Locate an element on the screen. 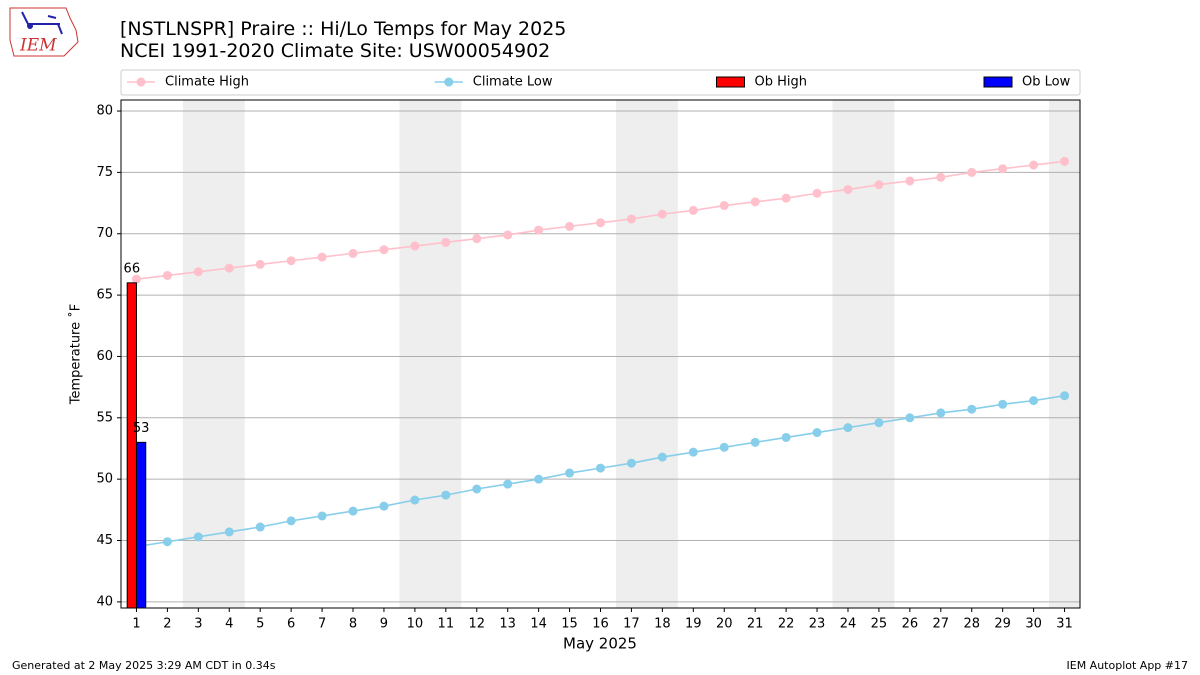  x-tick-label: 4 is located at coordinates (229, 624).